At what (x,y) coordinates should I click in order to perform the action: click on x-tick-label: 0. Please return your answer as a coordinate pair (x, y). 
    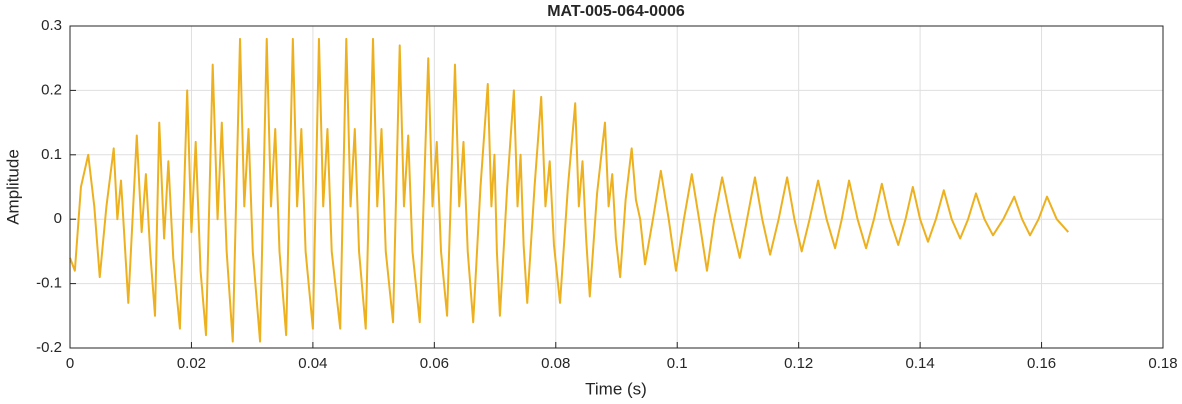
    Looking at the image, I should click on (70, 363).